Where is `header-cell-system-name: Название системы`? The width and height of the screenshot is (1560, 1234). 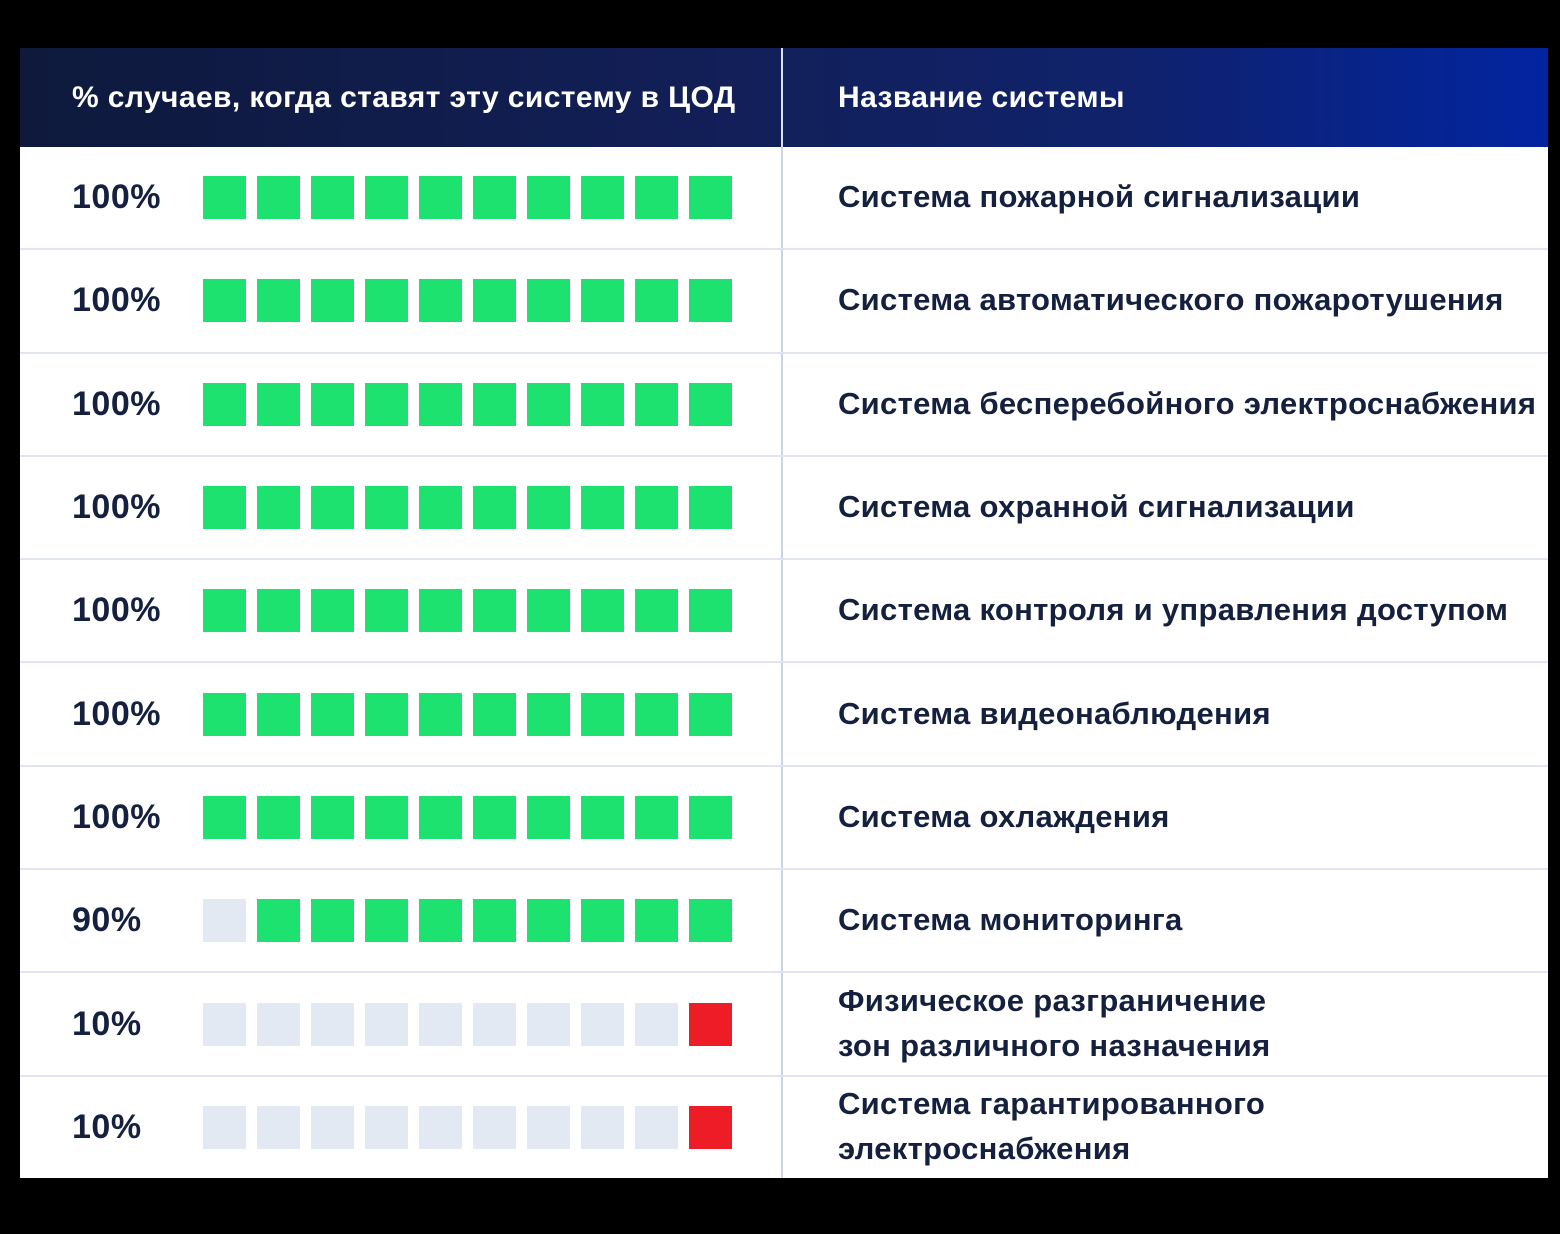 header-cell-system-name: Название системы is located at coordinates (1165, 97).